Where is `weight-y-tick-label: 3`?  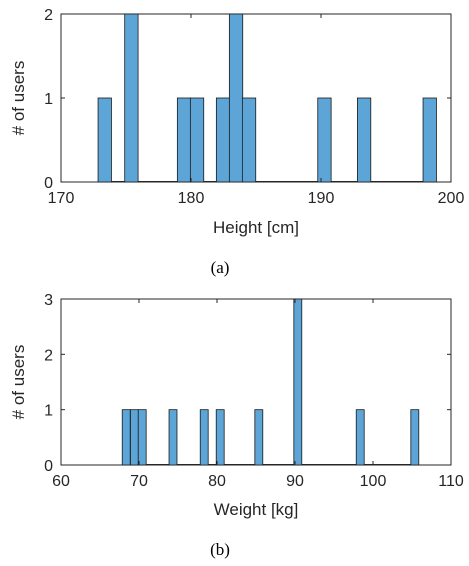 weight-y-tick-label: 3 is located at coordinates (48, 300).